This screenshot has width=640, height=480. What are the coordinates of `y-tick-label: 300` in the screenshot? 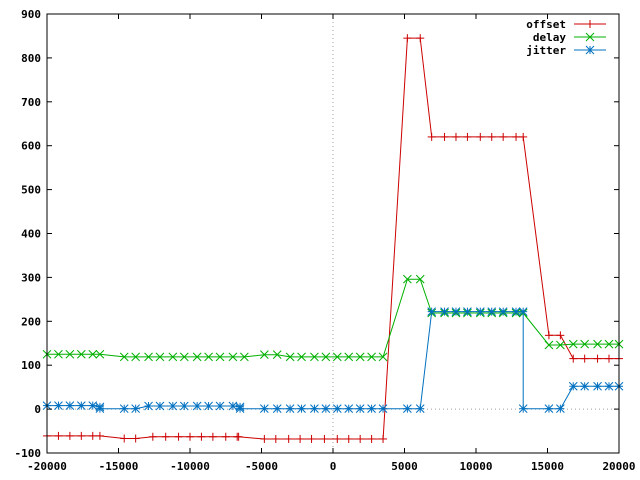 It's located at (31, 277).